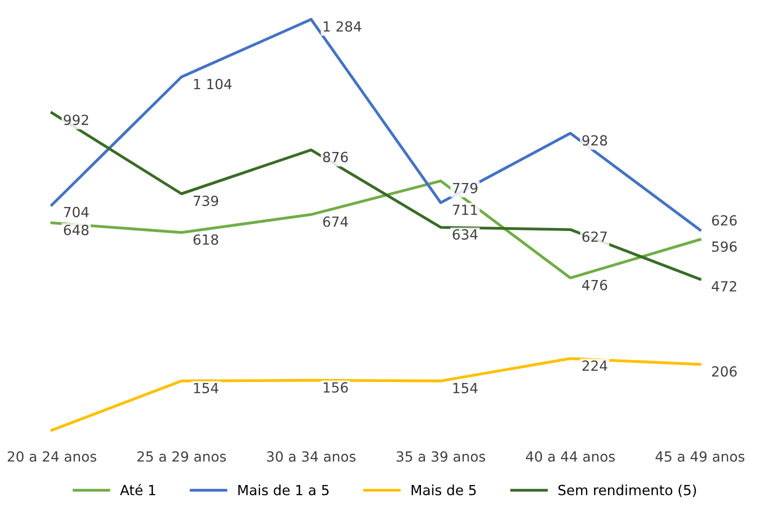 This screenshot has height=508, width=783. What do you see at coordinates (570, 456) in the screenshot?
I see `x-tick-label: 40 a 44 anos` at bounding box center [570, 456].